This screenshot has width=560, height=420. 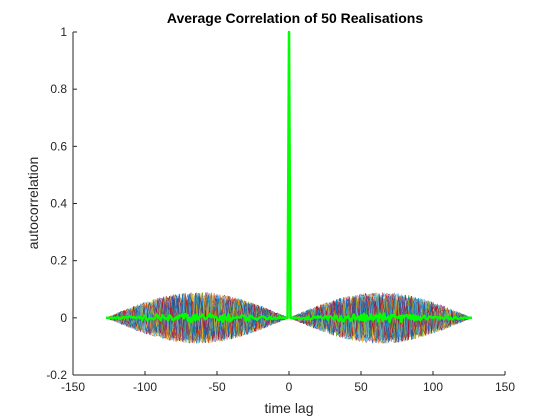 I want to click on x-tick-label: -150, so click(x=73, y=387).